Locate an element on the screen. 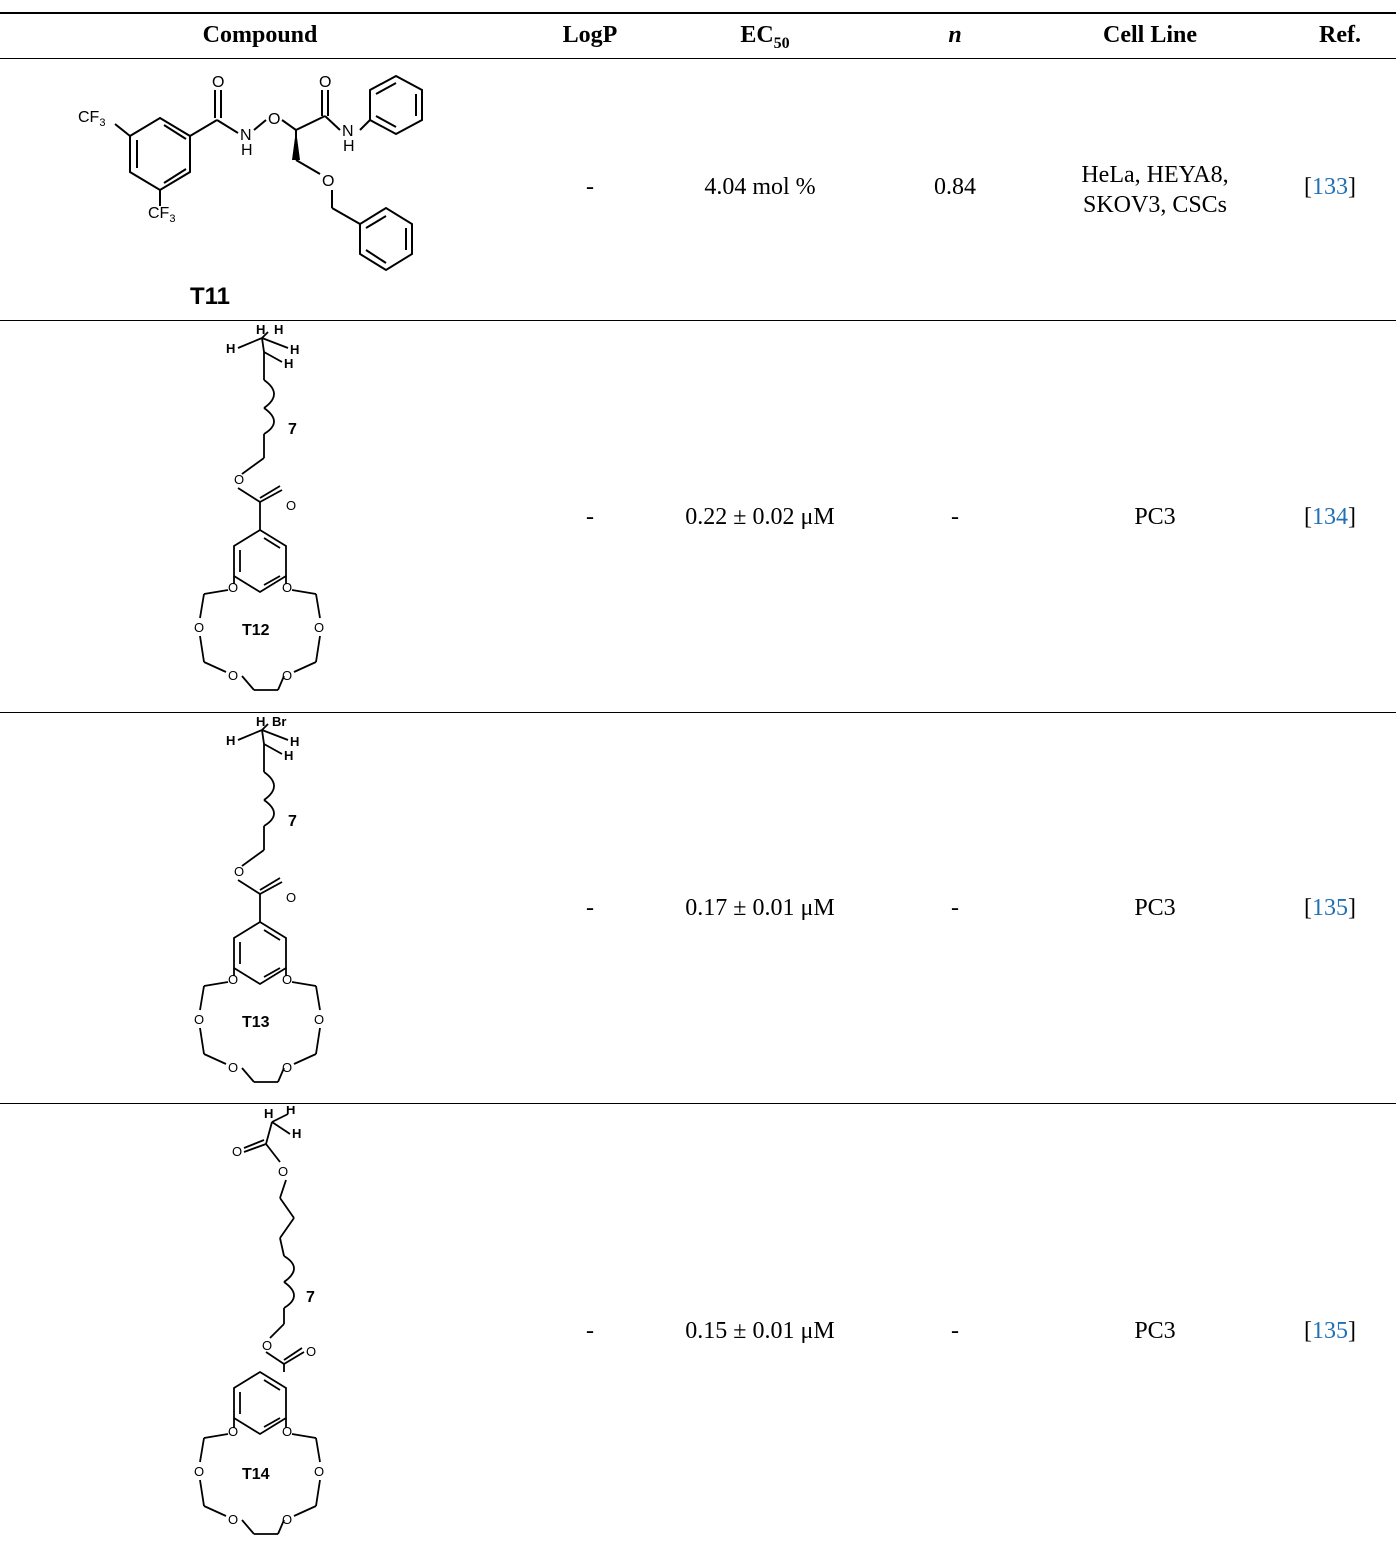  compound-structure-t11: CF3 CF3 O N H O O N H O is located at coordinates (250, 173).